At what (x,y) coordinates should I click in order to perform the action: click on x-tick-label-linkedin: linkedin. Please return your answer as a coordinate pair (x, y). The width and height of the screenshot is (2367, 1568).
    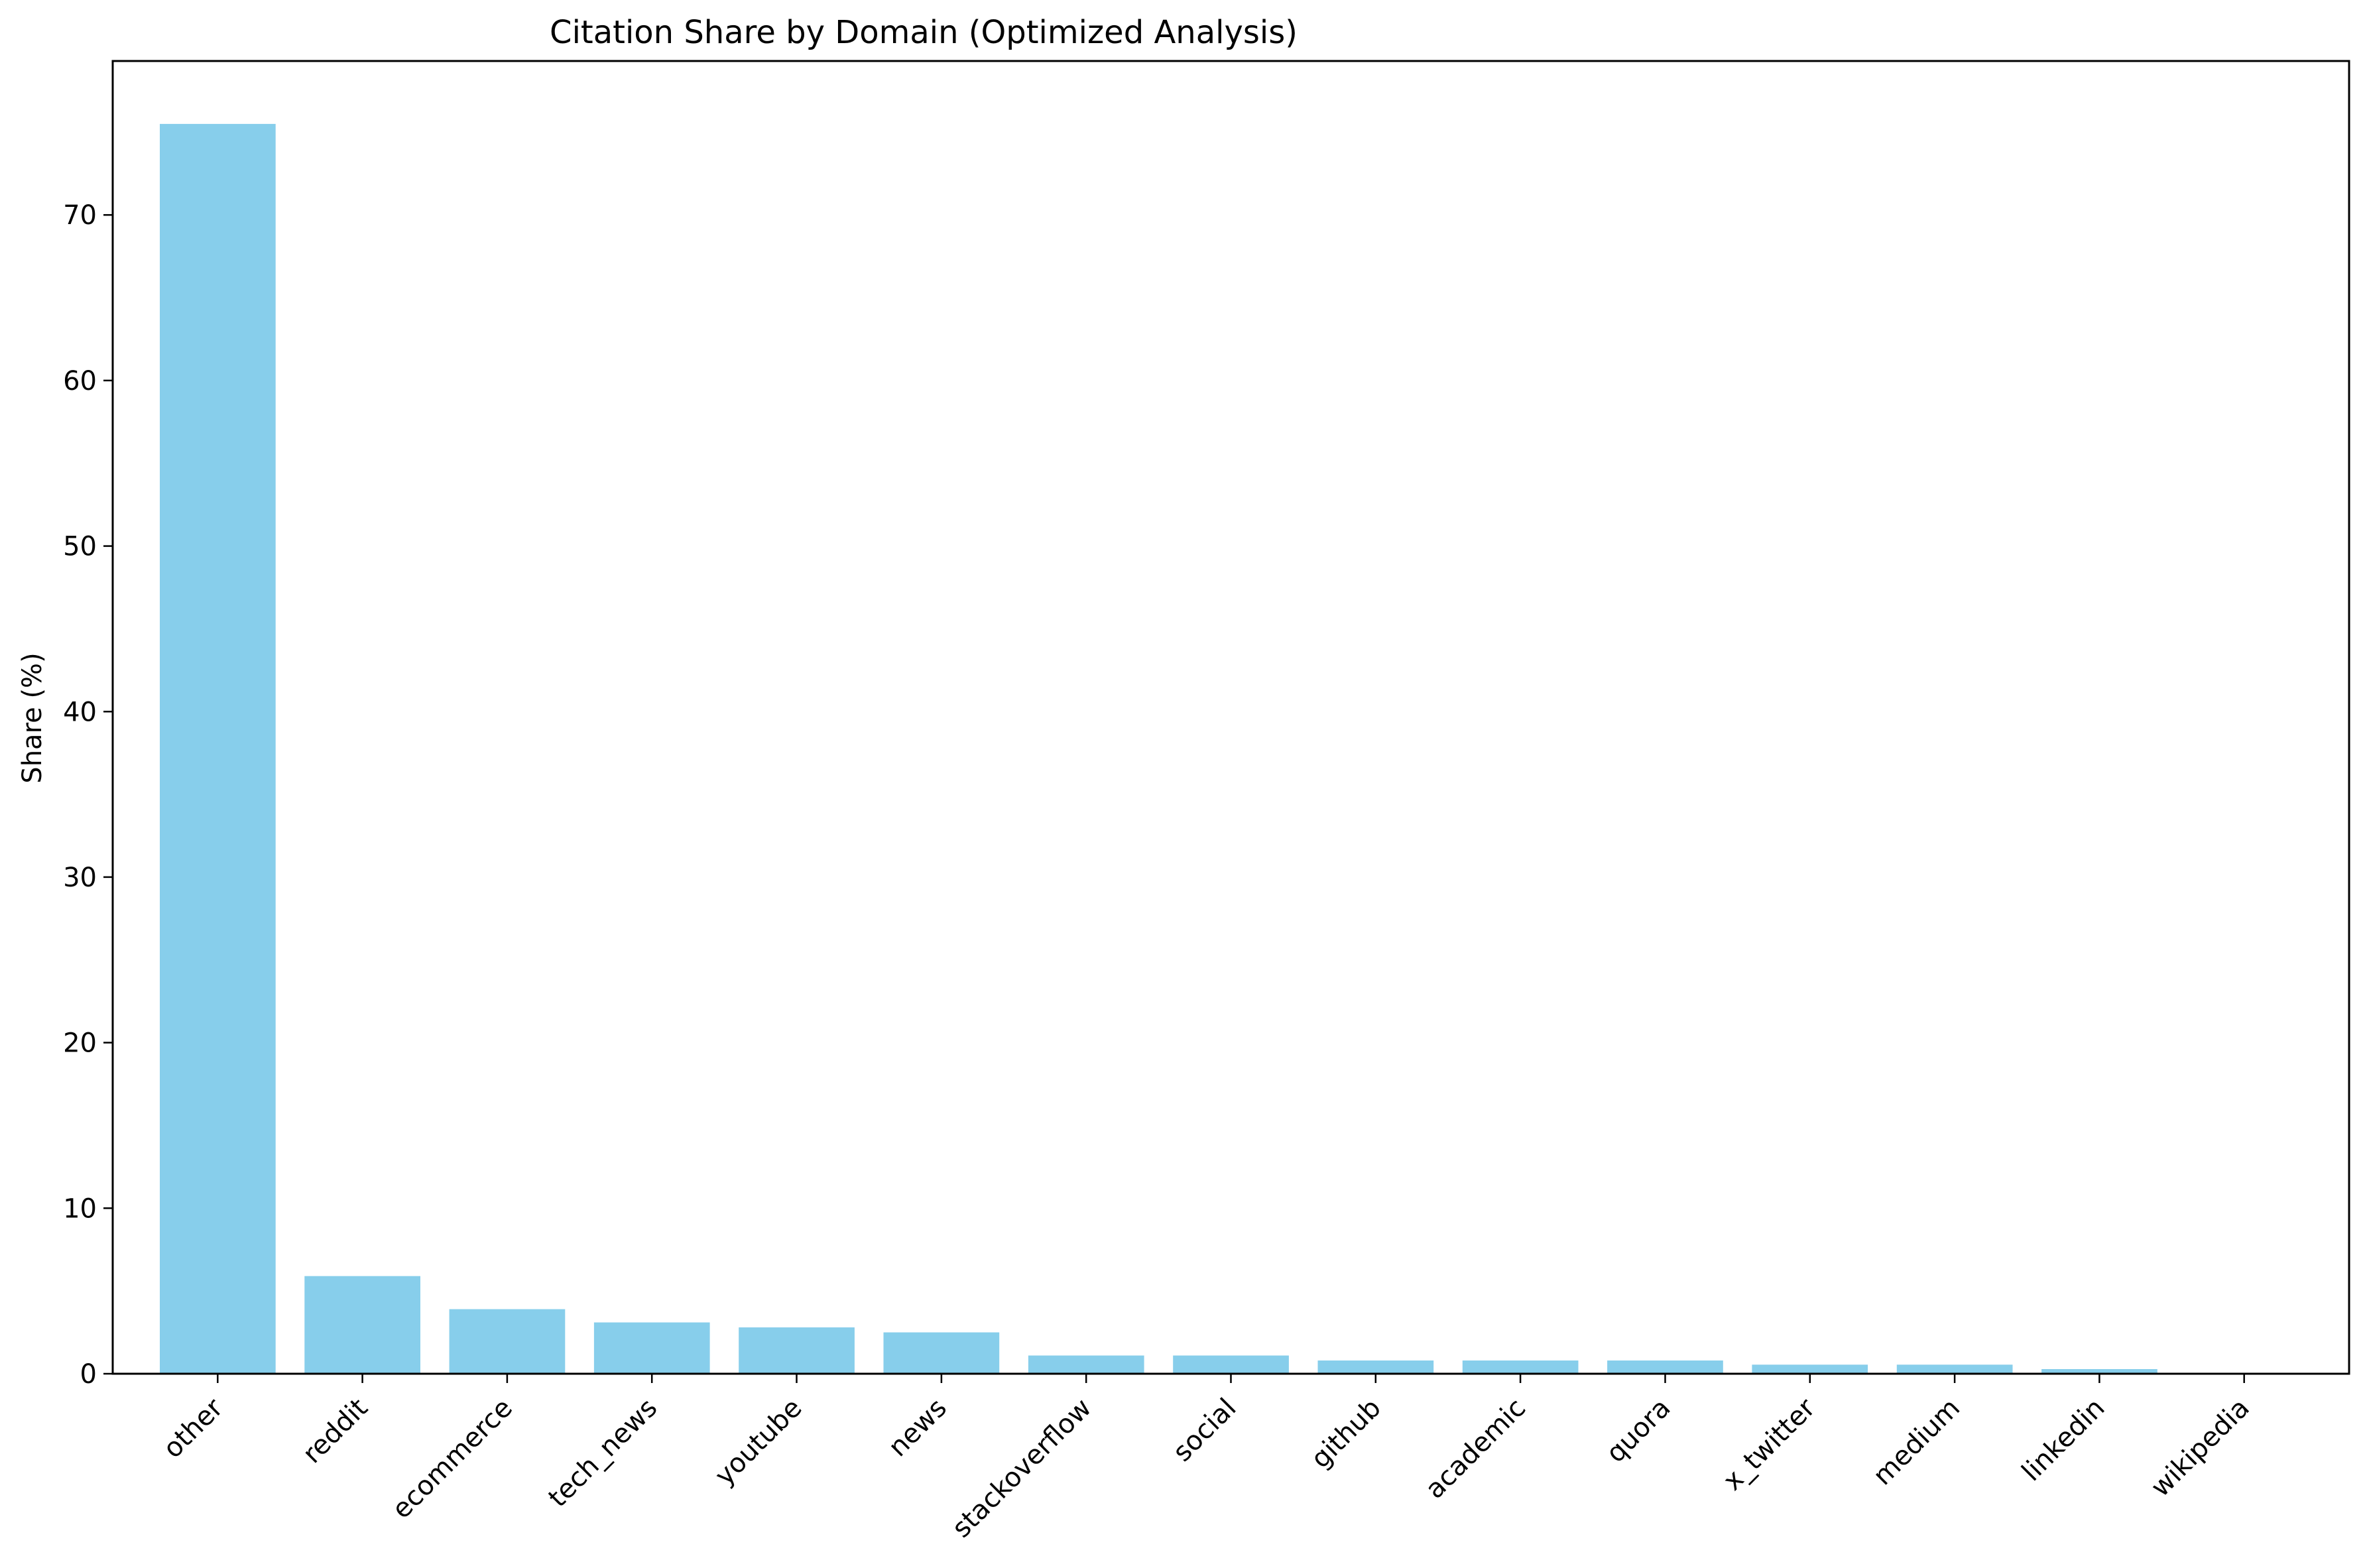
    Looking at the image, I should click on (2063, 1440).